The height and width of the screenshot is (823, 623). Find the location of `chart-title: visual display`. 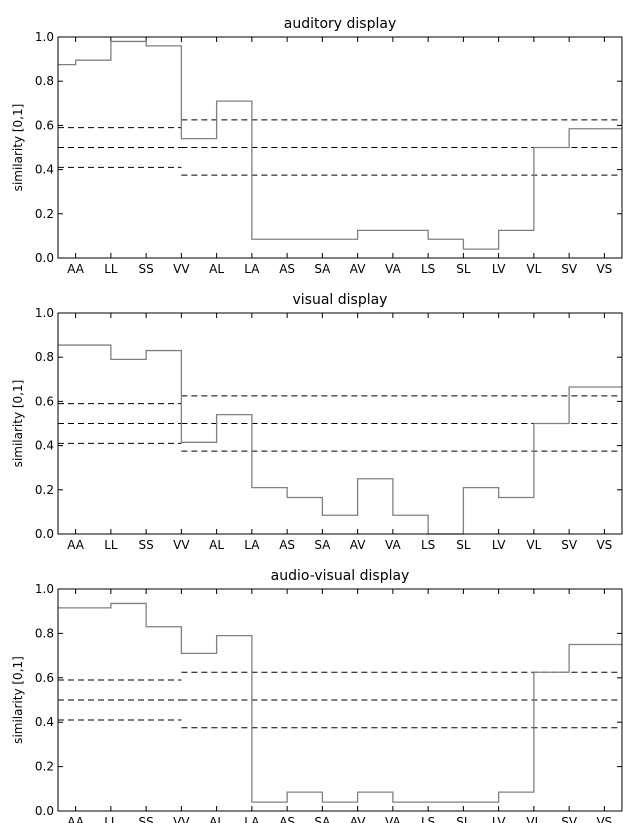

chart-title: visual display is located at coordinates (340, 300).